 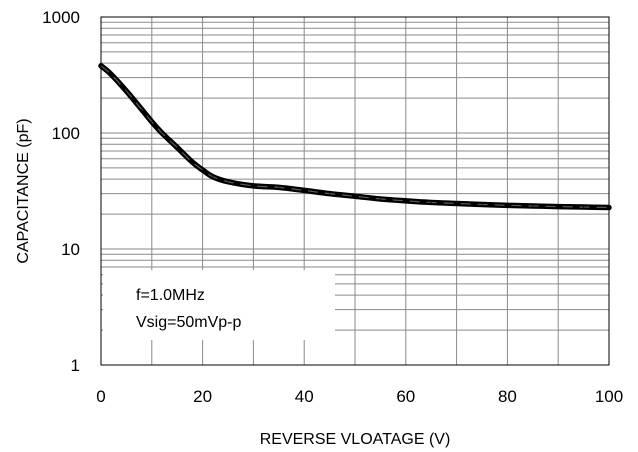 I want to click on y-tick-label: 100, so click(x=66, y=133).